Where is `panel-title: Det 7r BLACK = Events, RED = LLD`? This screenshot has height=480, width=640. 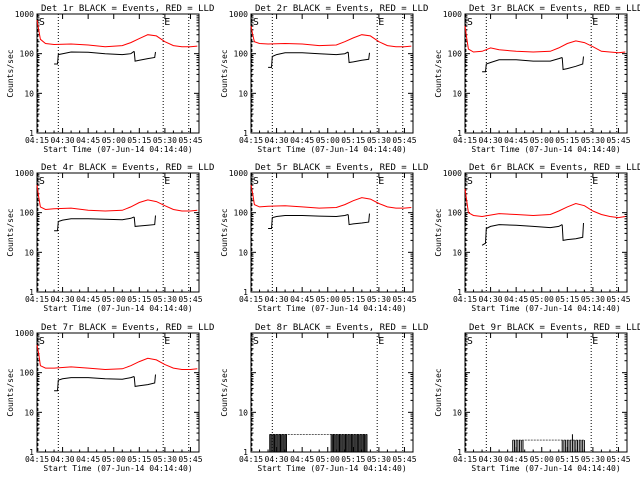 panel-title: Det 7r BLACK = Events, RED = LLD is located at coordinates (127, 328).